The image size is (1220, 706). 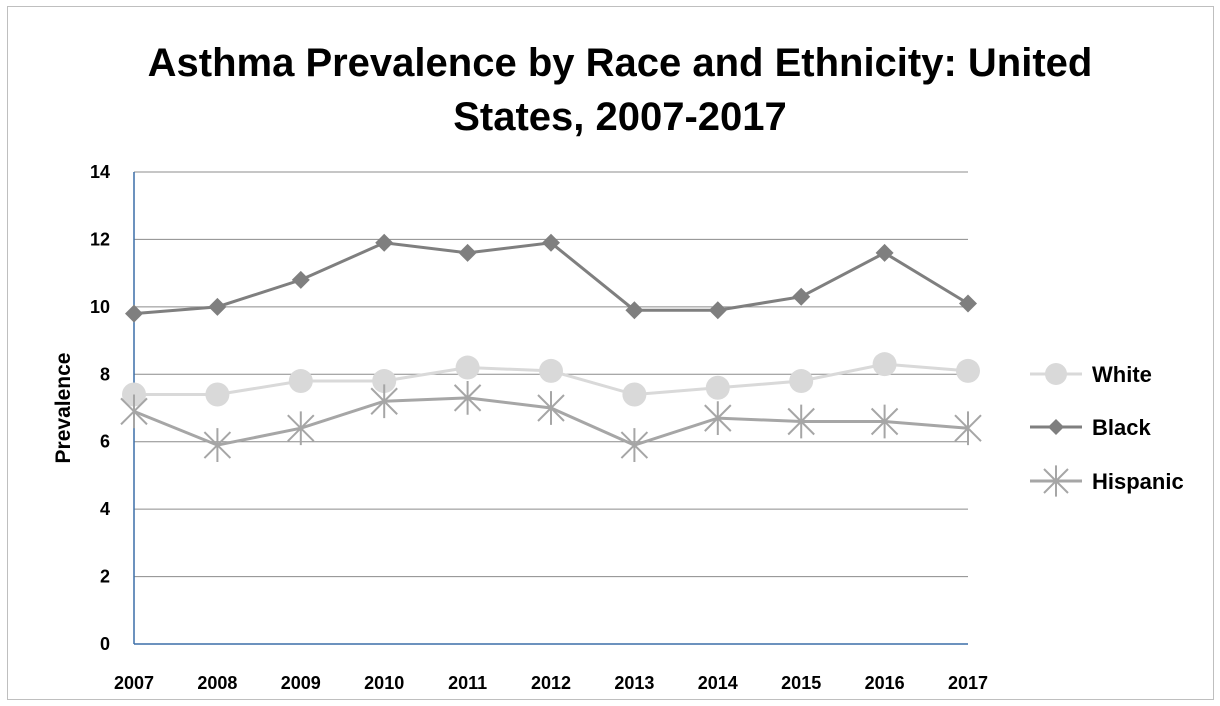 I want to click on legend-label: Hispanic, so click(x=1138, y=481).